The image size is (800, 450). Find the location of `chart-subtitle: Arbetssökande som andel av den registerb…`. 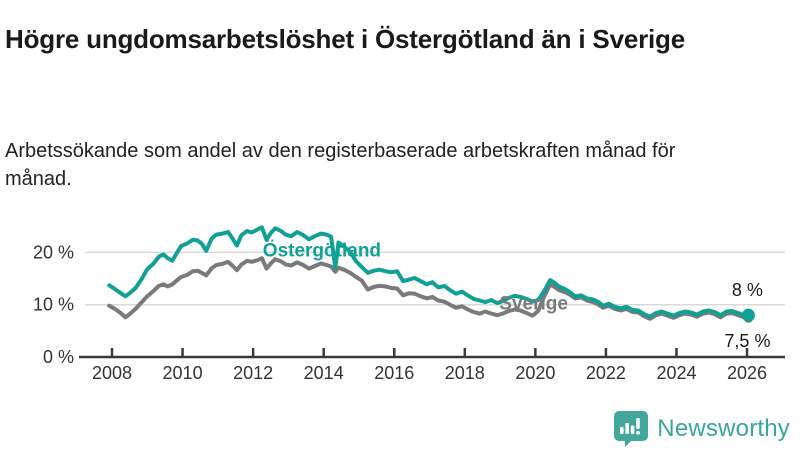

chart-subtitle: Arbetssökande som andel av den registerb… is located at coordinates (340, 165).